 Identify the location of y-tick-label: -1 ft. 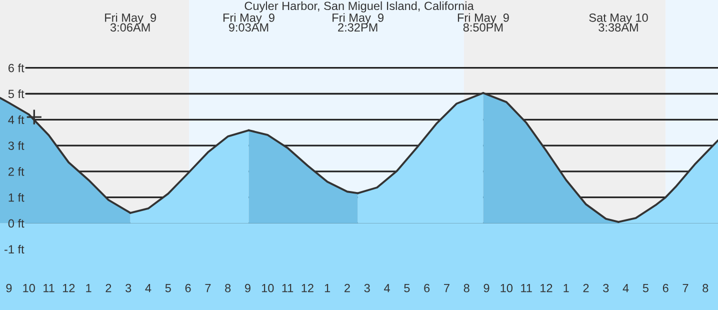
(14, 249).